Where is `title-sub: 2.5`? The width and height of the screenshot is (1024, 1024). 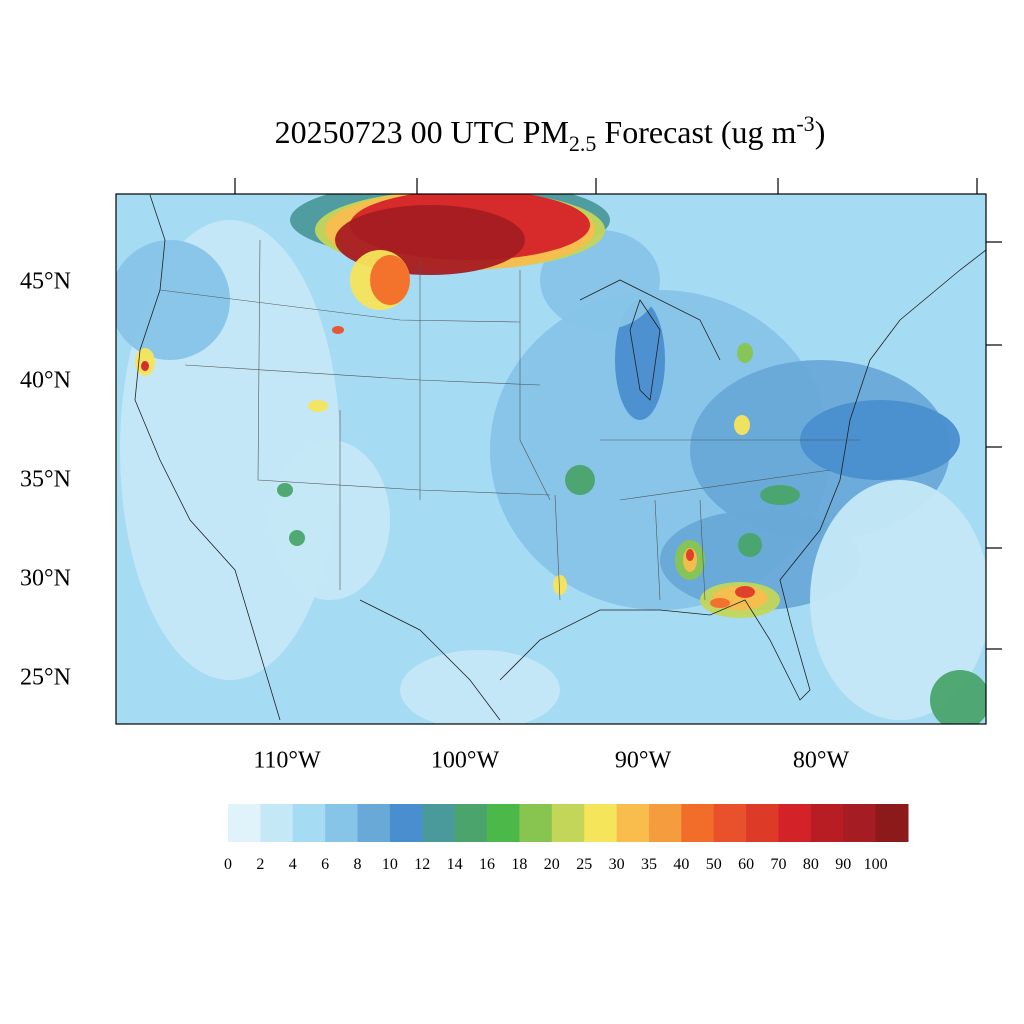 title-sub: 2.5 is located at coordinates (583, 143).